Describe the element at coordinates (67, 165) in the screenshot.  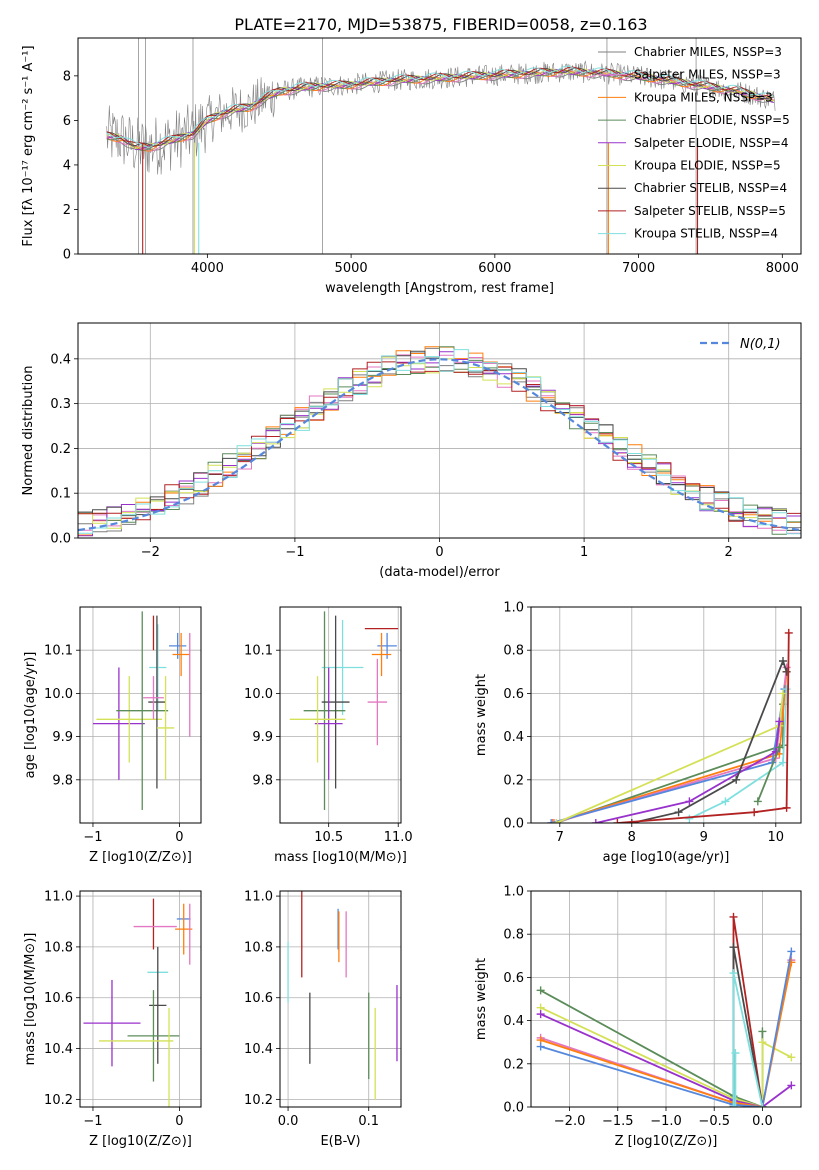
I see `y-tick-label: 4` at that location.